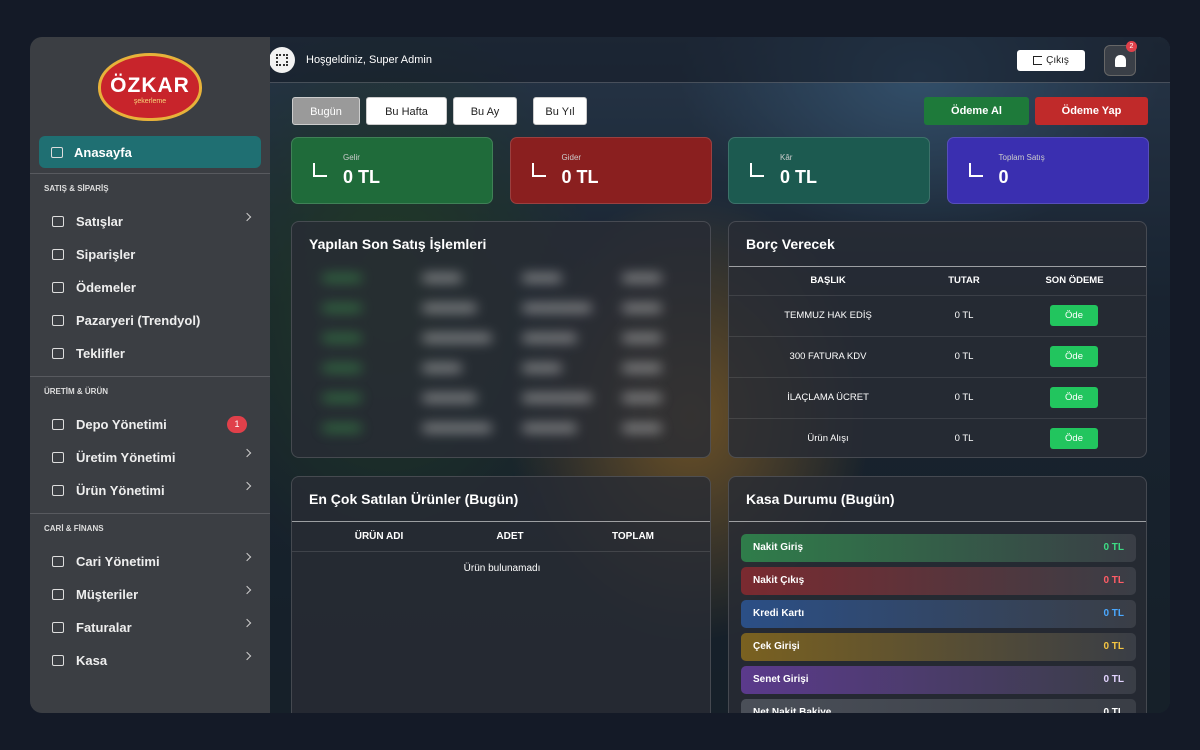 This screenshot has width=1200, height=750. I want to click on nav-label: Teklifler, so click(100, 353).